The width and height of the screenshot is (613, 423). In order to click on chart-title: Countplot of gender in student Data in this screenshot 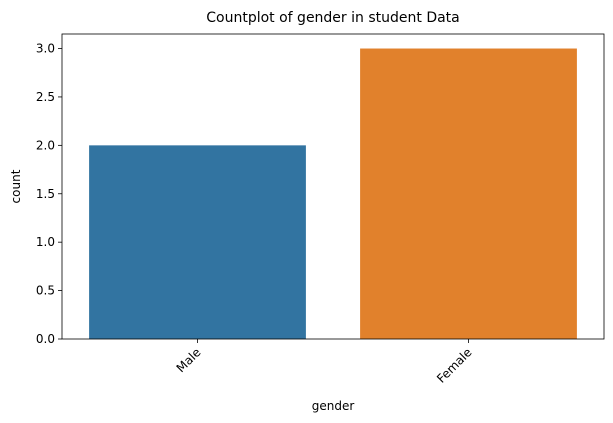, I will do `click(333, 18)`.